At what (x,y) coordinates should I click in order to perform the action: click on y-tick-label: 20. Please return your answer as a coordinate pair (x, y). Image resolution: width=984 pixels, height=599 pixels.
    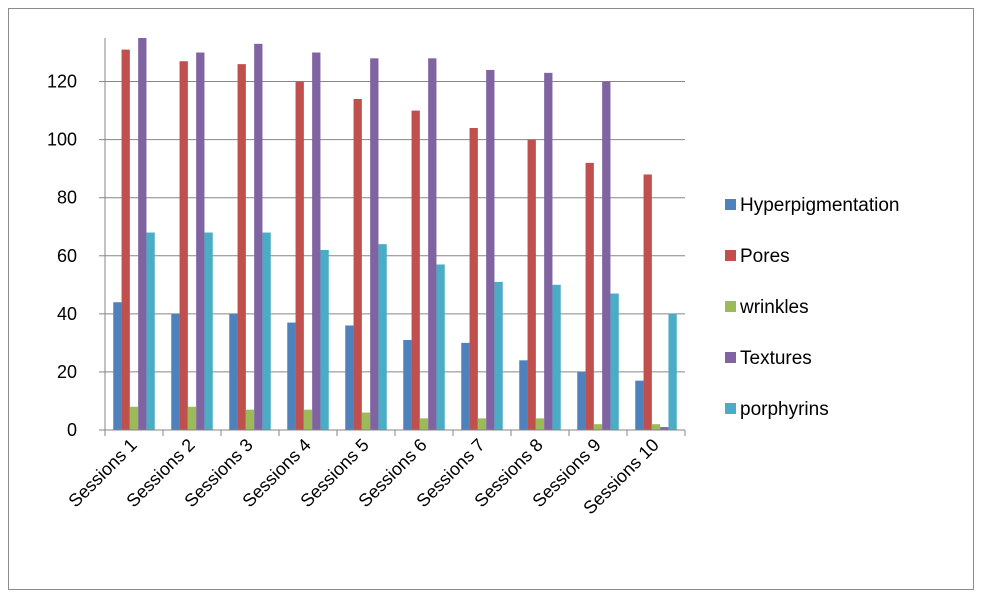
    Looking at the image, I should click on (67, 372).